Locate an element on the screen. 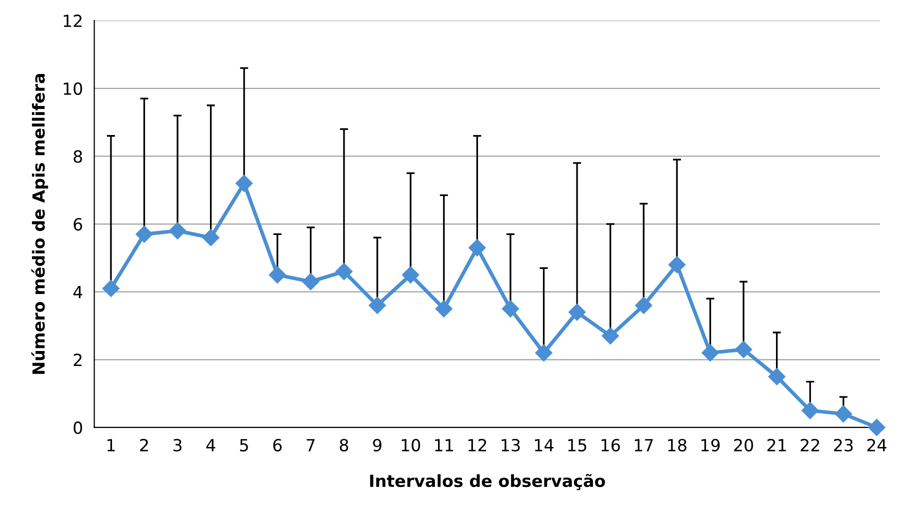  x-tick-label: 6 is located at coordinates (277, 445).